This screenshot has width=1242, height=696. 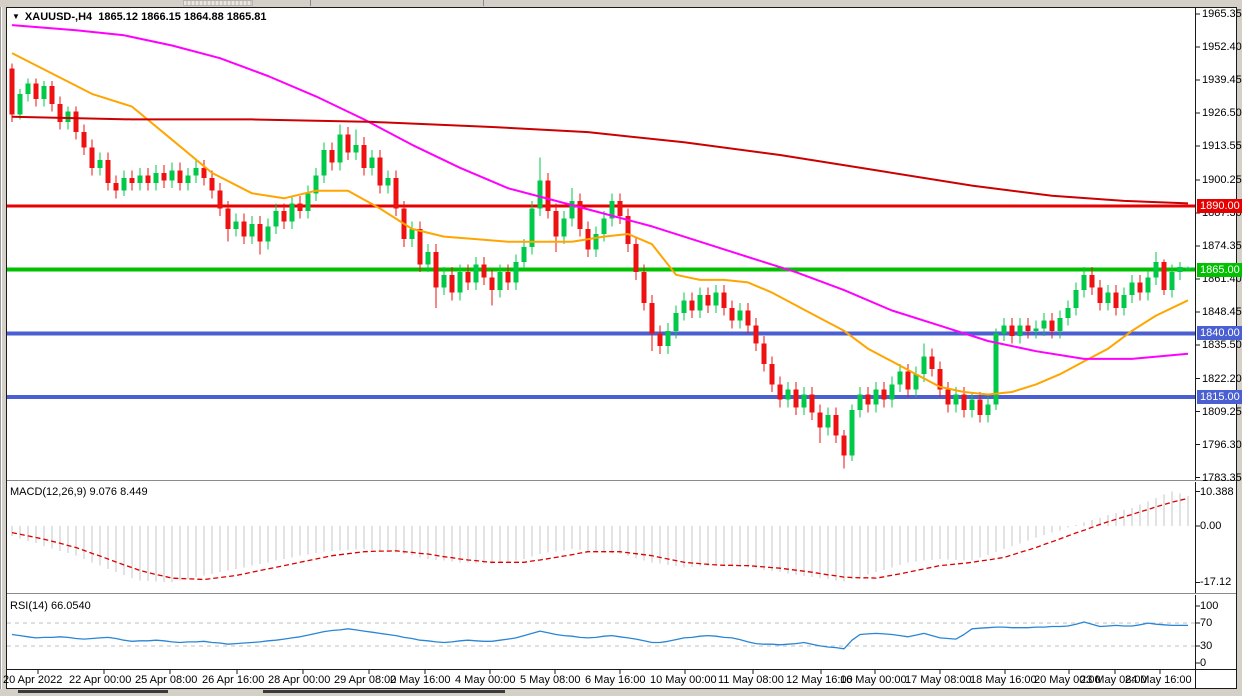 What do you see at coordinates (550, 680) in the screenshot?
I see `time-label: 5 May 08:00` at bounding box center [550, 680].